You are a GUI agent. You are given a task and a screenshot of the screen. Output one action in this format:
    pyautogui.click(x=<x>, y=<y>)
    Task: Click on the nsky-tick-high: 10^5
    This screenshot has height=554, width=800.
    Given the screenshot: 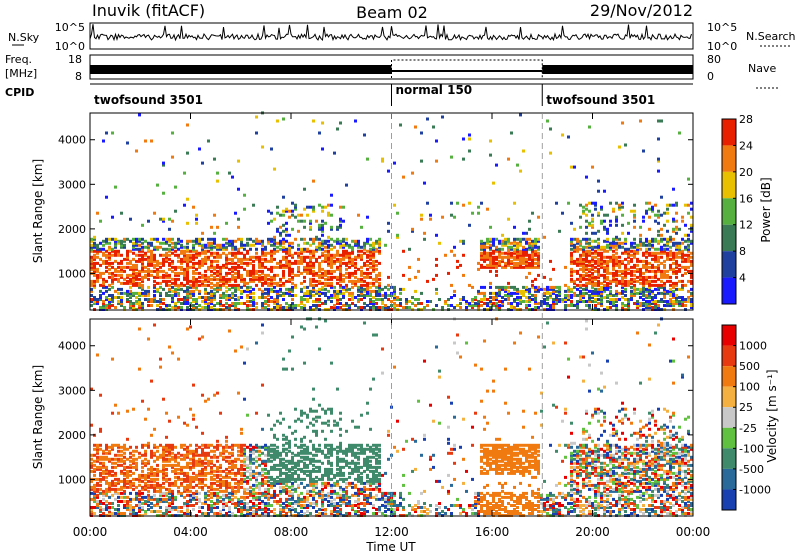 What is the action you would take?
    pyautogui.click(x=70, y=27)
    